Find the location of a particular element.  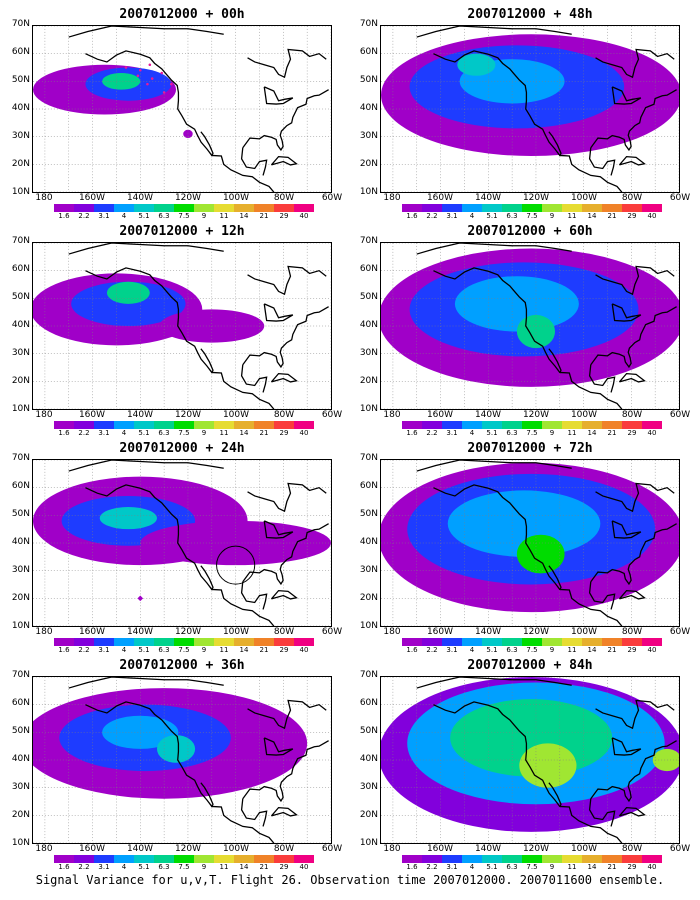

panel-title: 2007012000 + 24h is located at coordinates (182, 448).